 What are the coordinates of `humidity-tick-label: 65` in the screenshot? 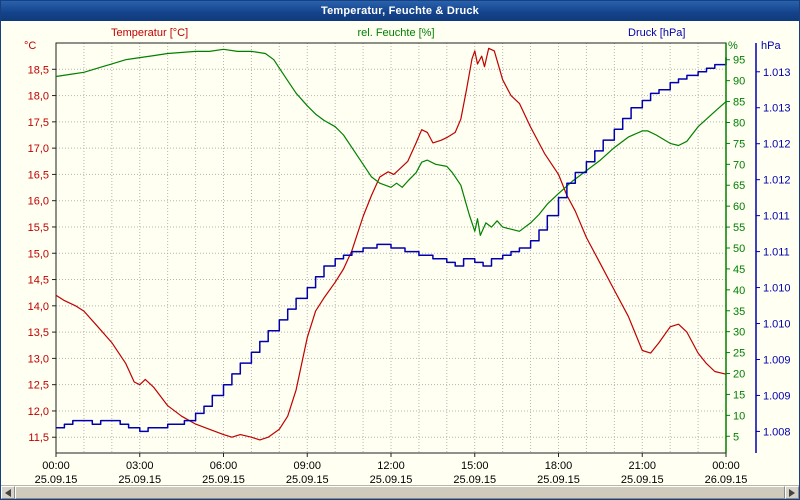 It's located at (739, 186).